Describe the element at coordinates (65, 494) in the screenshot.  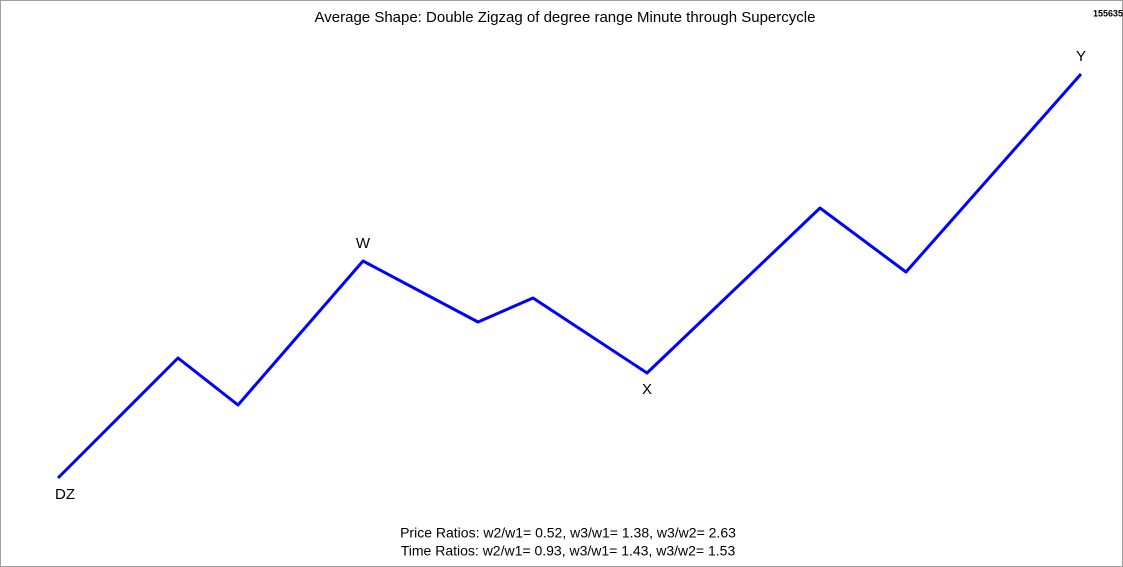
I see `point-label: DZ` at that location.